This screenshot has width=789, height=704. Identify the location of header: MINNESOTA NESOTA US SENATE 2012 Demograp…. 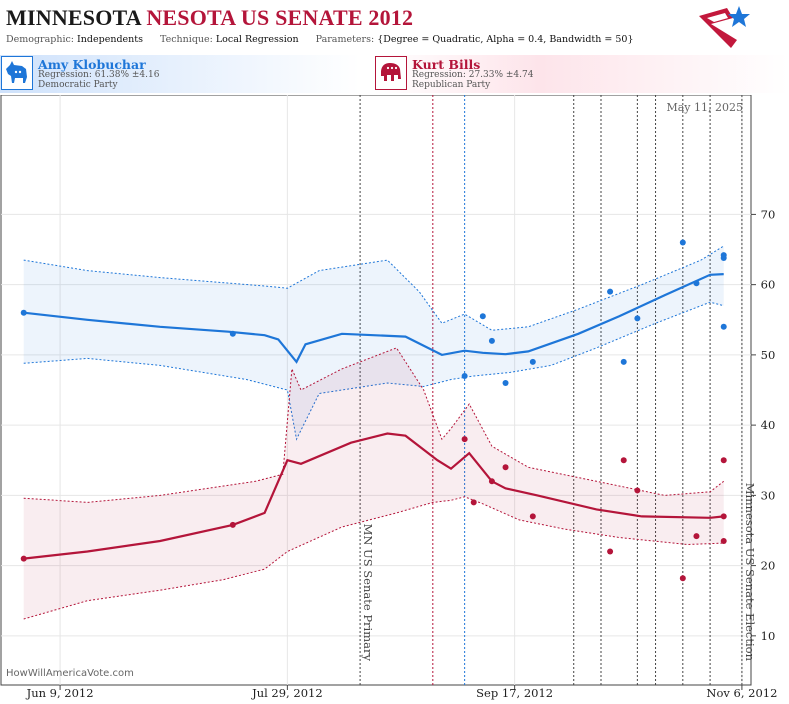
(394, 26).